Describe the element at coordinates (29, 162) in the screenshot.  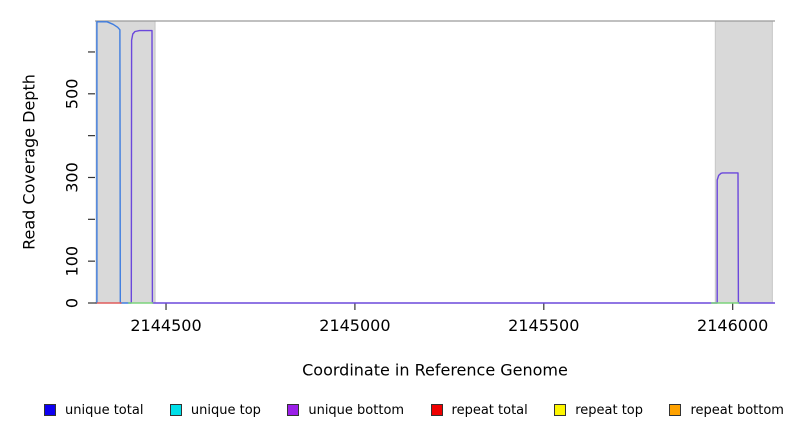
I see `y-axis-title: Read Coverage Depth` at that location.